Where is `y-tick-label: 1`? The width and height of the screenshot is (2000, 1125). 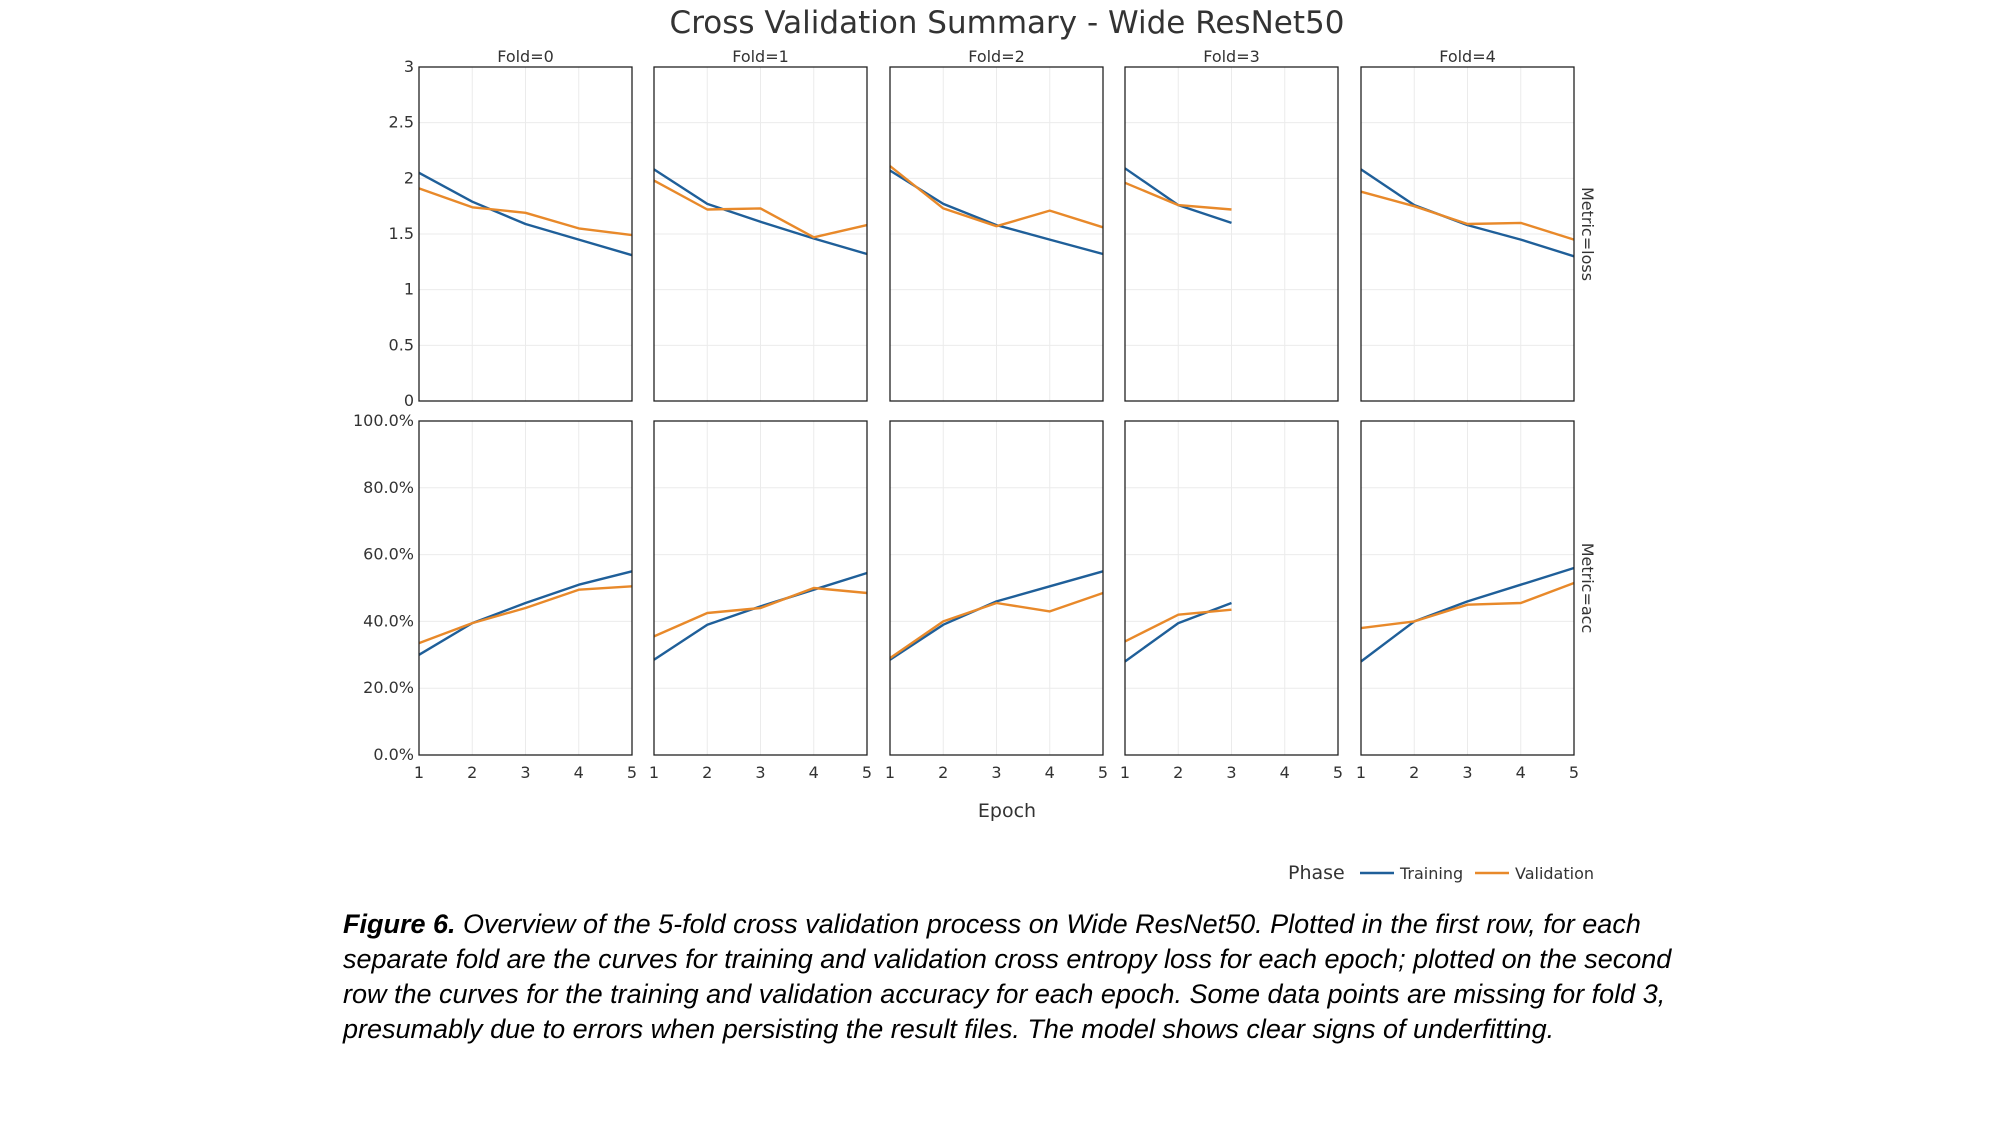 y-tick-label: 1 is located at coordinates (409, 289).